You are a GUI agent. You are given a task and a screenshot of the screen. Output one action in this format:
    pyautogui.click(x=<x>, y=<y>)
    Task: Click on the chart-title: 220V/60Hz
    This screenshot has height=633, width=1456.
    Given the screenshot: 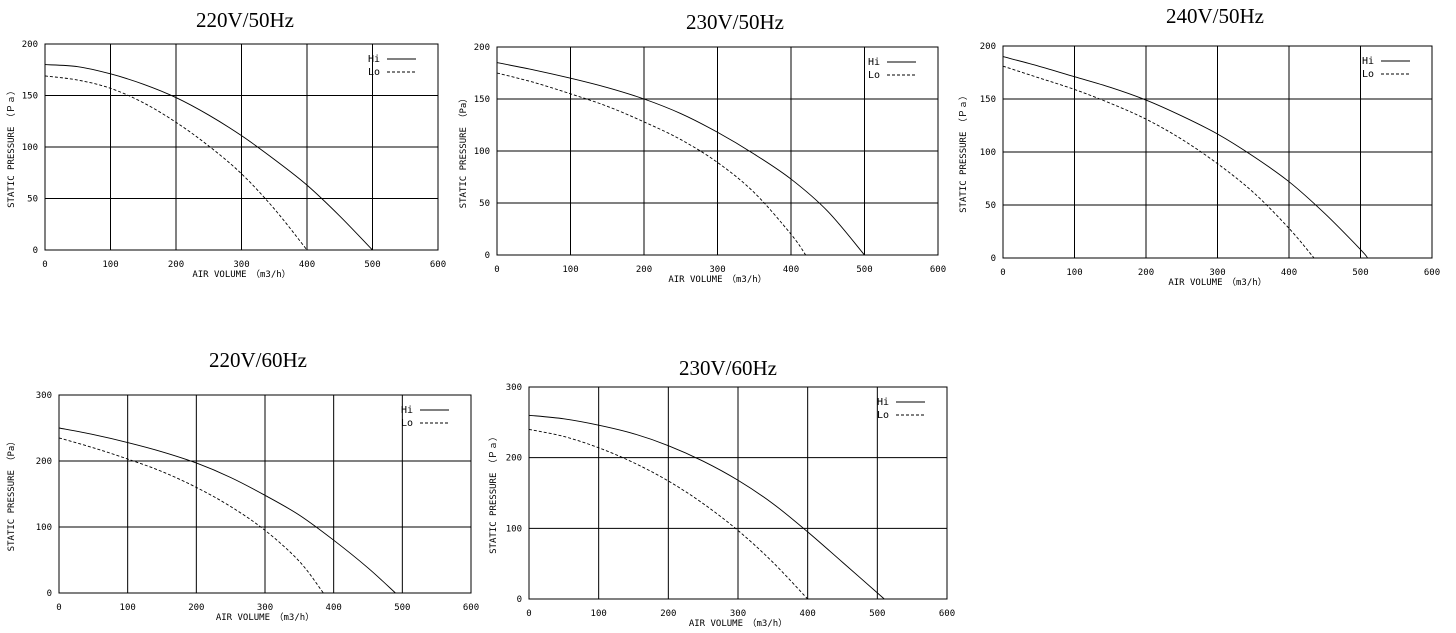 What is the action you would take?
    pyautogui.click(x=258, y=360)
    